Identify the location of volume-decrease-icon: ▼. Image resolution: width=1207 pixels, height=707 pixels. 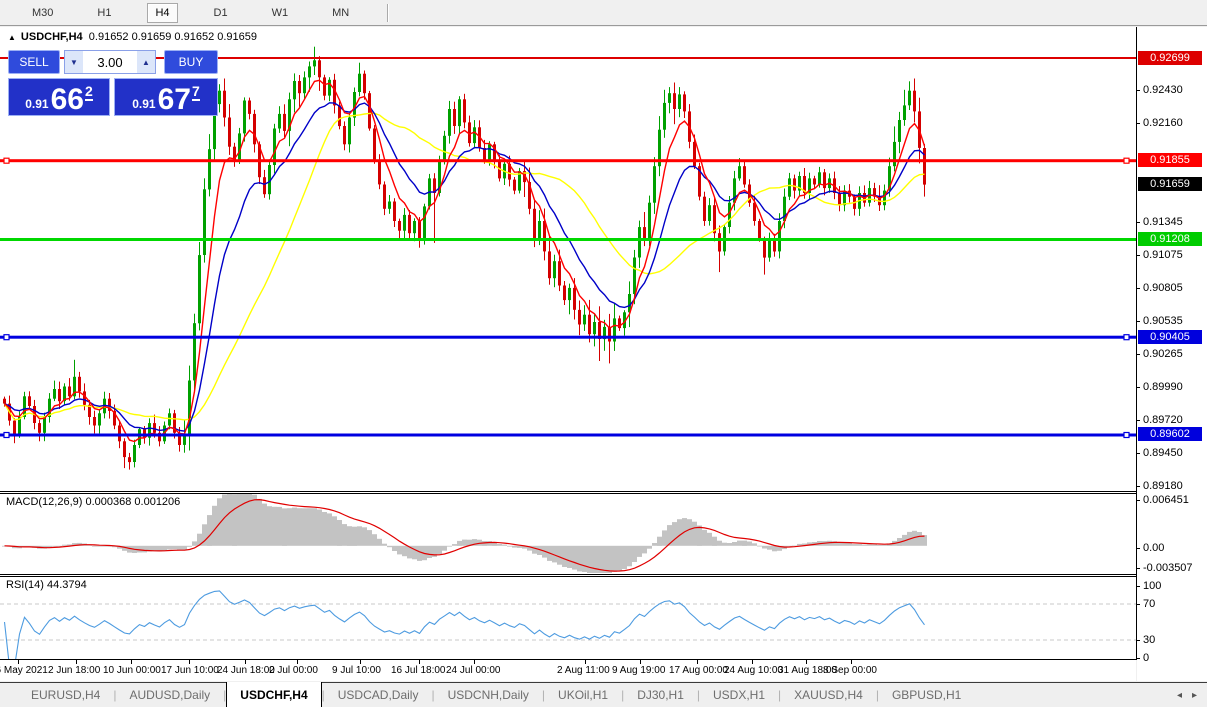
(74, 62).